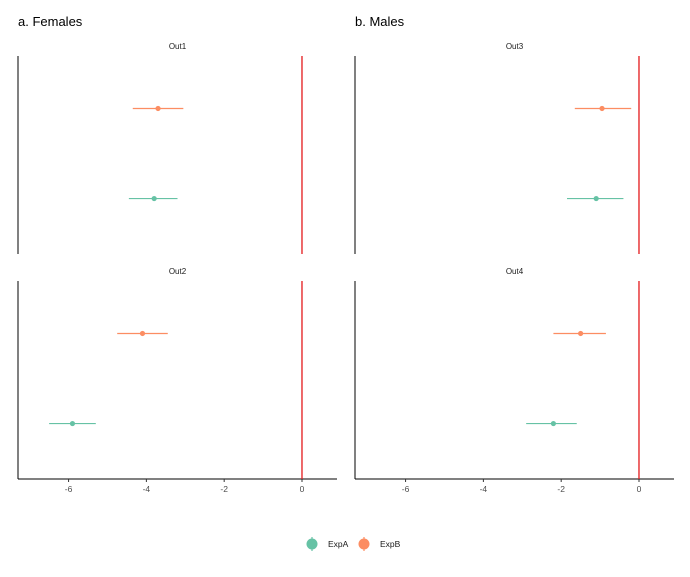  Describe the element at coordinates (178, 46) in the screenshot. I see `facet-strip-label: Out1` at that location.